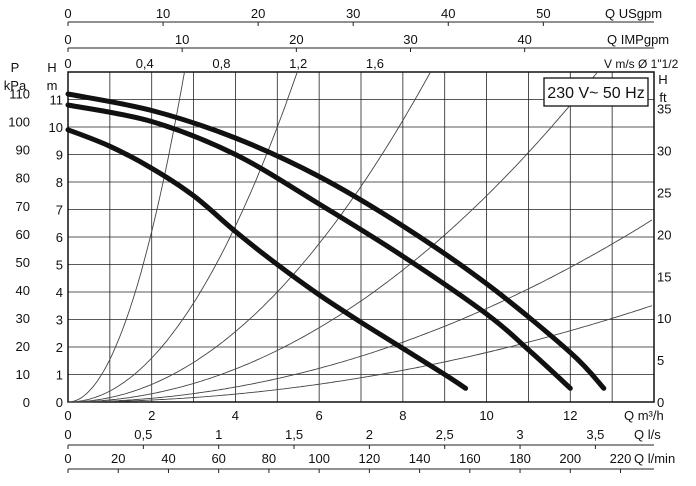 The width and height of the screenshot is (696, 486). What do you see at coordinates (663, 97) in the screenshot?
I see `y-axis-label-ft: ft` at bounding box center [663, 97].